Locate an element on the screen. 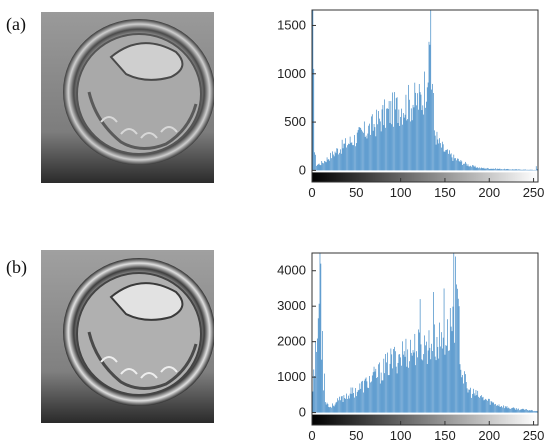  x-tick-label: 0 is located at coordinates (311, 435).